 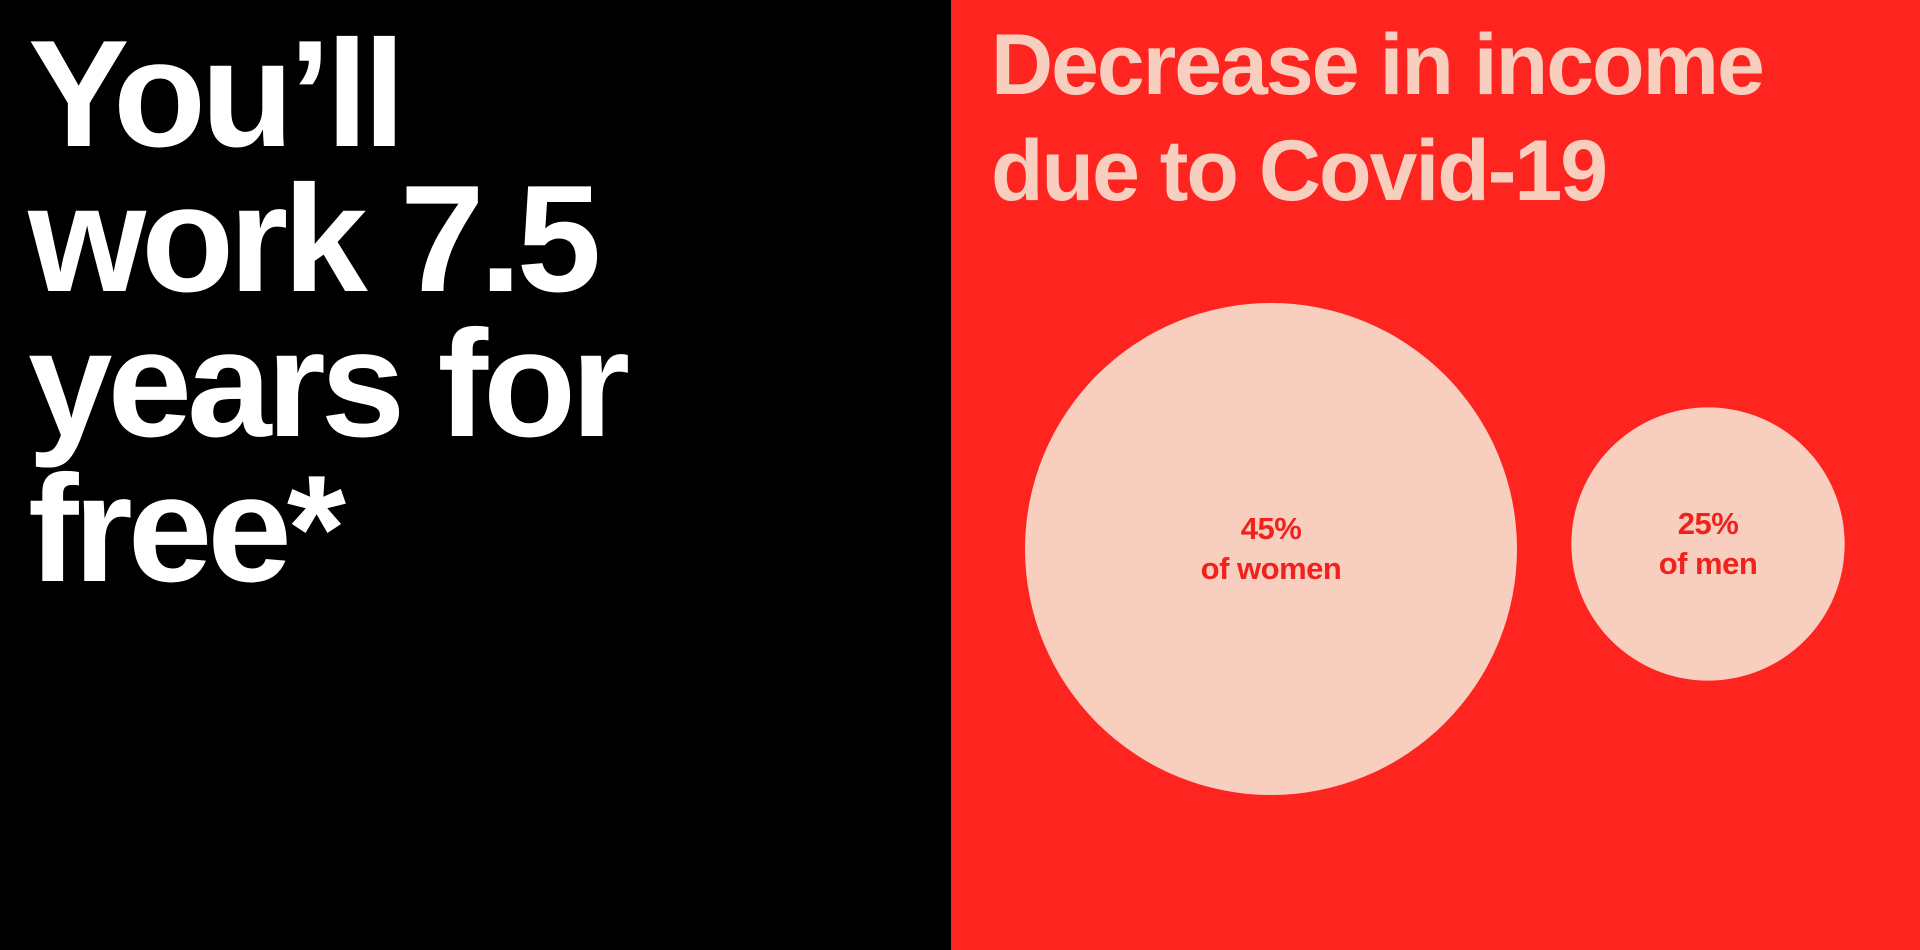 I want to click on headline-line: work 7.5, so click(x=314, y=239).